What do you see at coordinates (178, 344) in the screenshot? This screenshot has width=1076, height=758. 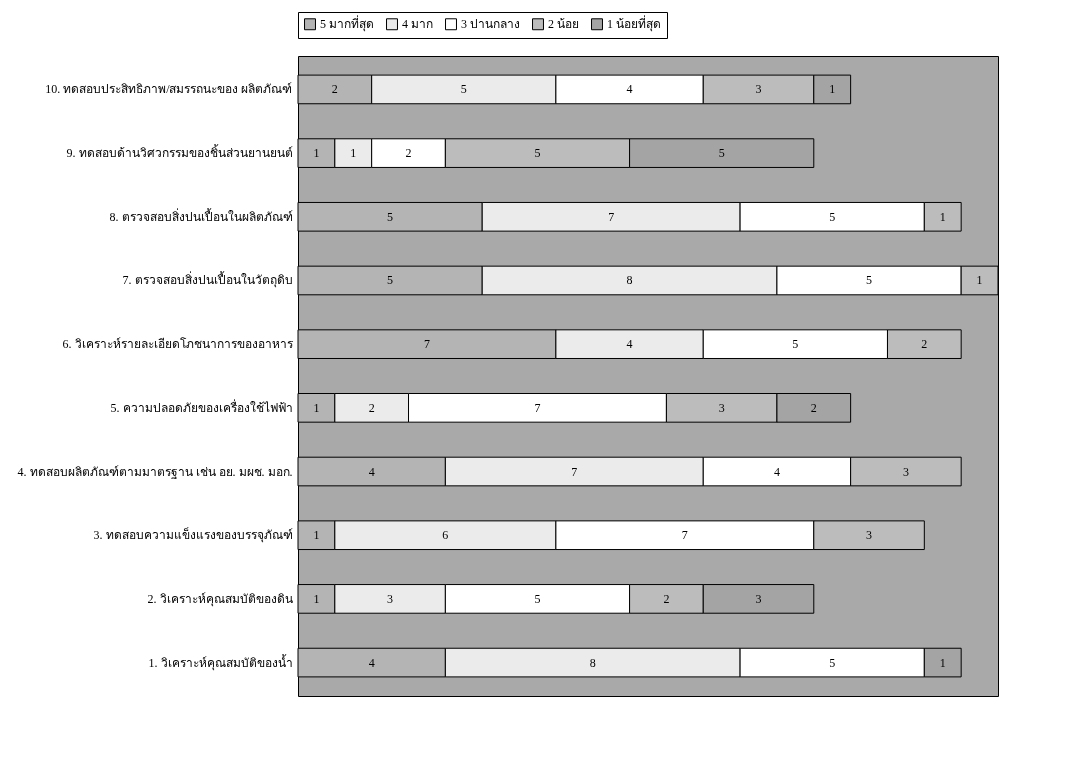 I see `y-tick-label: 6. วิเคราะห์รายละเอียดโภชนาการของอาหาร` at bounding box center [178, 344].